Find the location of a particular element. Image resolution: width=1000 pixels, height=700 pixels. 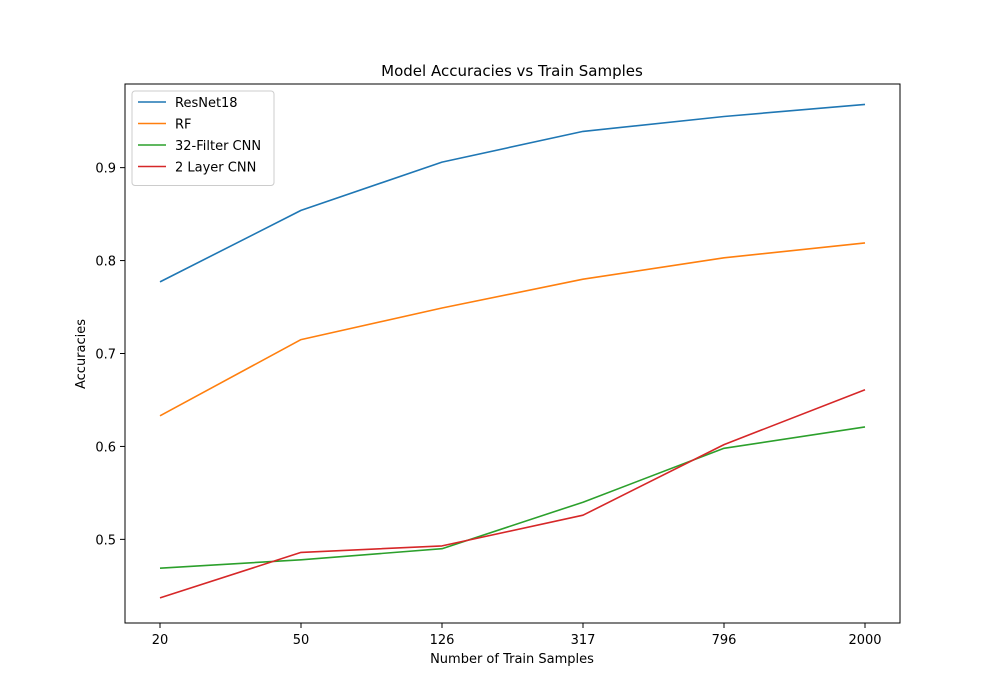

legend-label: 2 Layer CNN is located at coordinates (215, 168).